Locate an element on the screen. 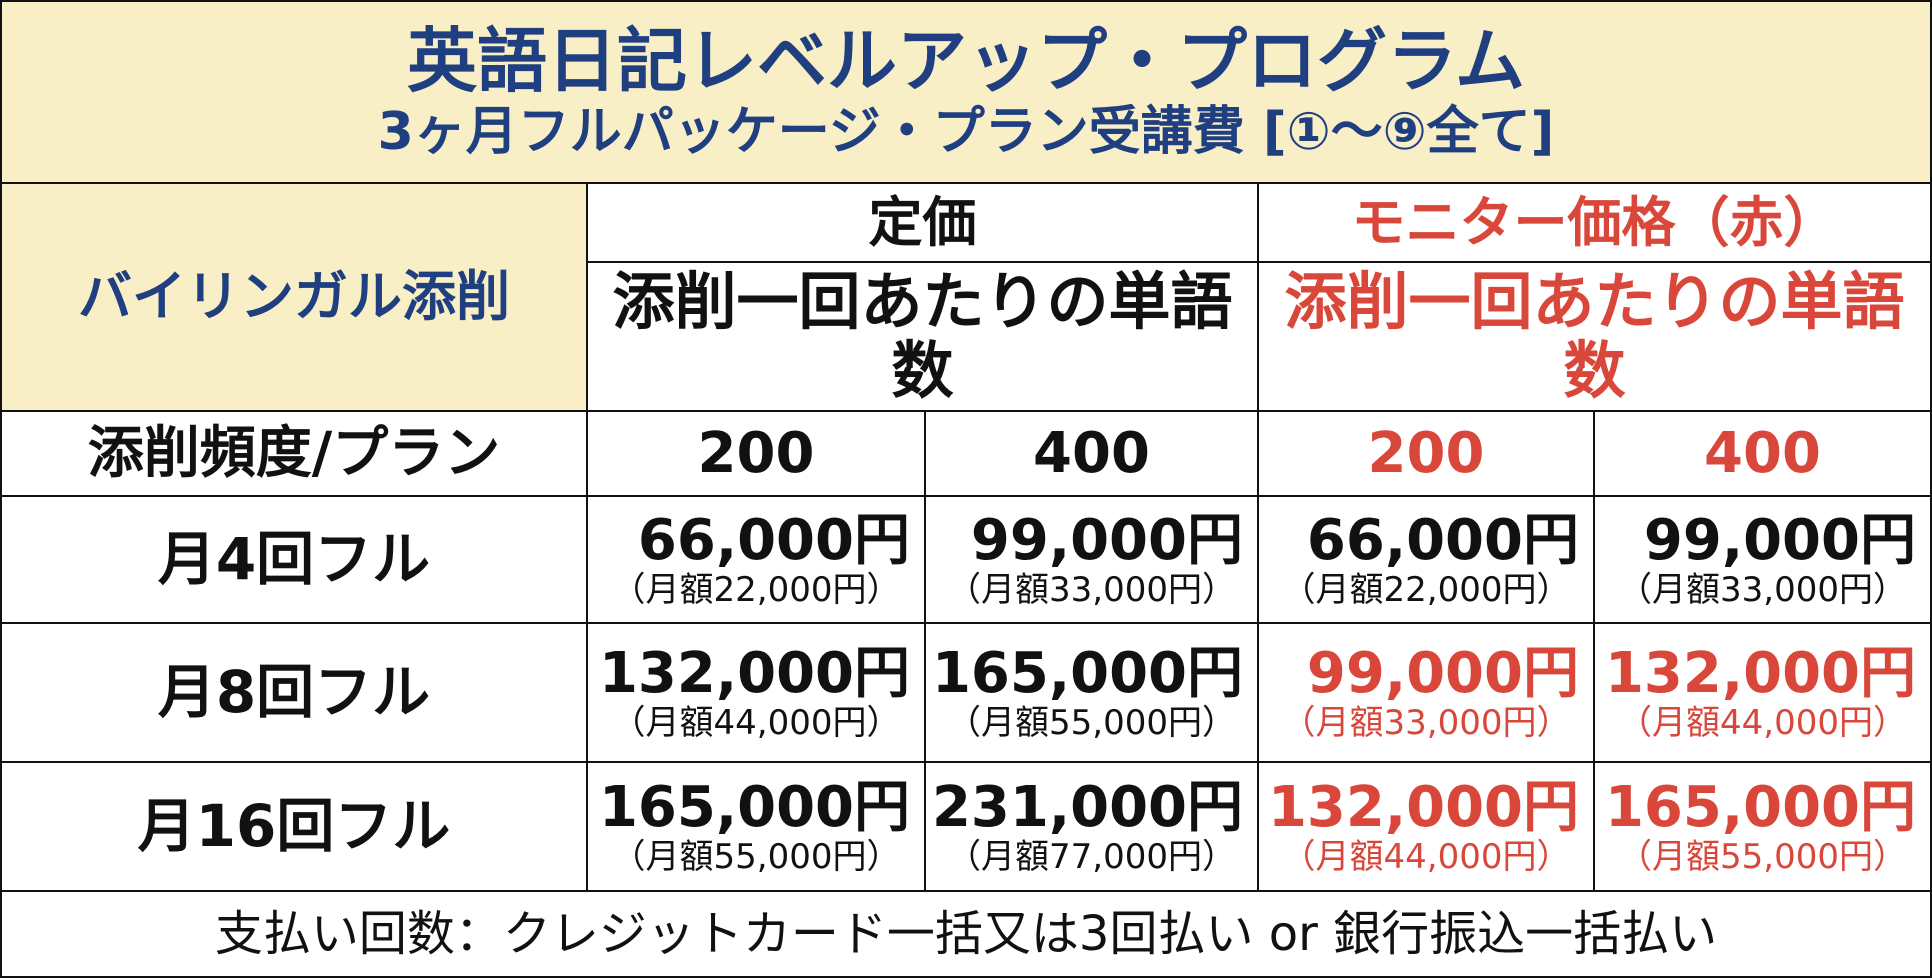  row-header: 添削頻度/プラン is located at coordinates (294, 453).